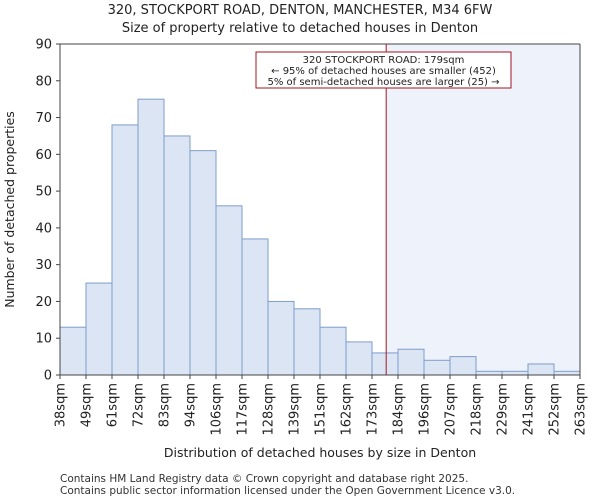 The image size is (600, 500). What do you see at coordinates (43, 339) in the screenshot?
I see `y-tick-label: 10` at bounding box center [43, 339].